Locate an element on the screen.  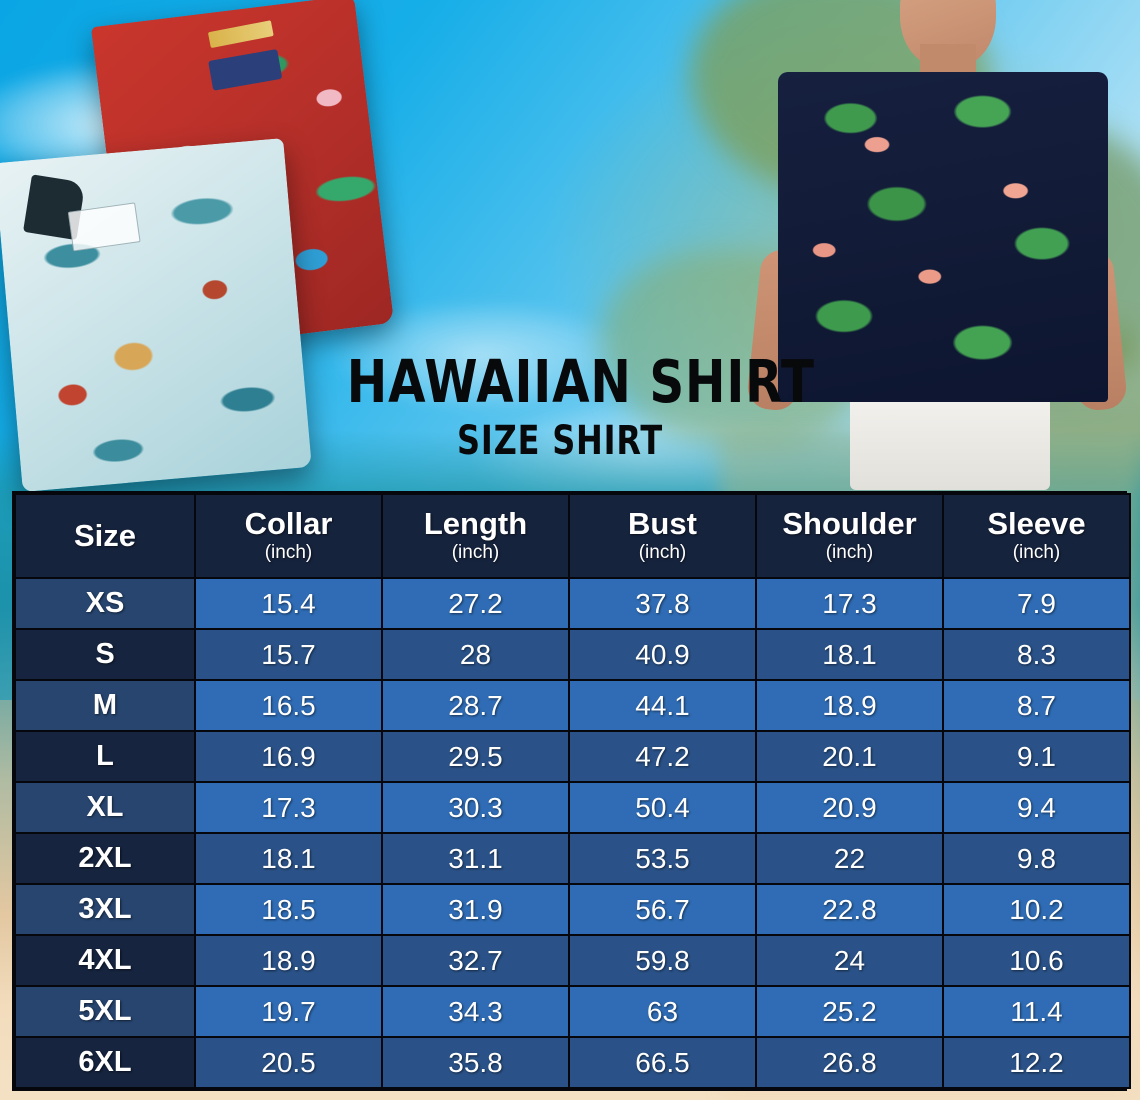
cell-sleeve: 8.3 is located at coordinates (1036, 654).